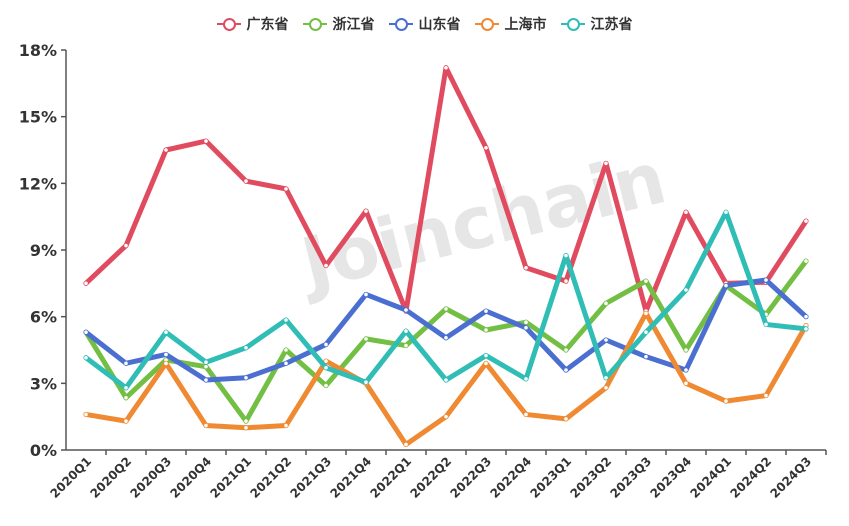 This screenshot has height=526, width=849. I want to click on x-tick-label: 2024Q1, so click(710, 477).